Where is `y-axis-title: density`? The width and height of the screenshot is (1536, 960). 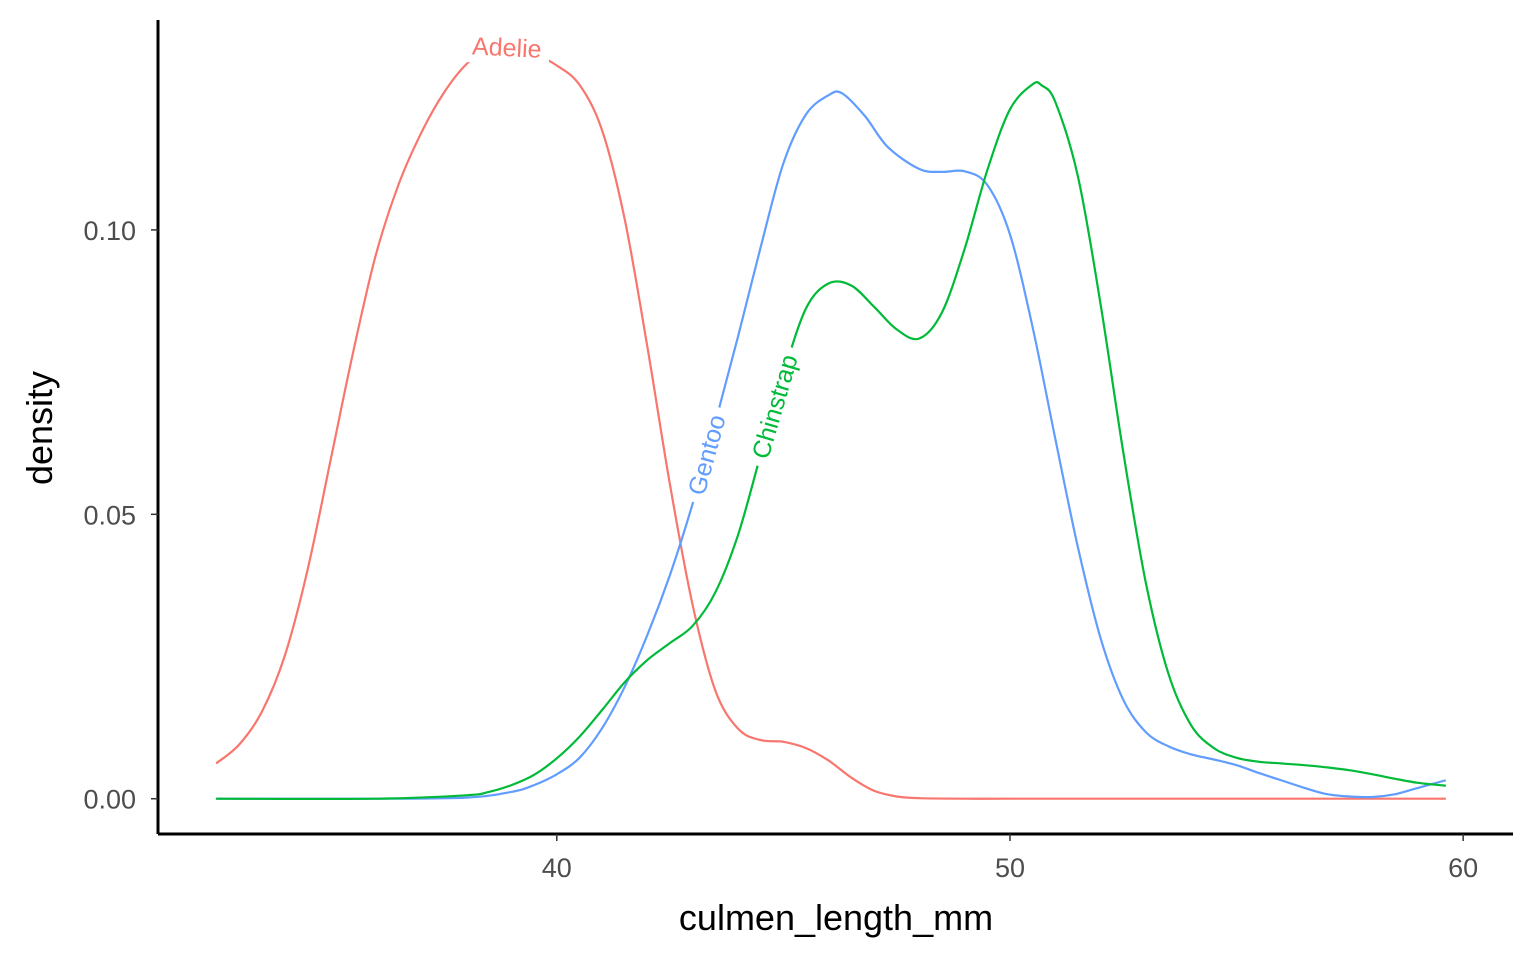
y-axis-title: density is located at coordinates (39, 428).